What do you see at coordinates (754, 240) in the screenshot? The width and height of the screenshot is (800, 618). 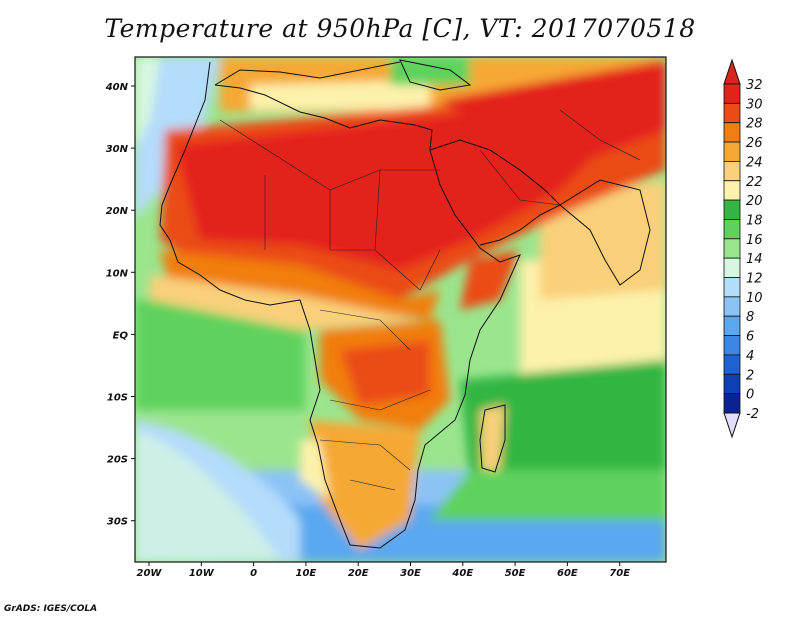 I see `colorbar-label: 16` at bounding box center [754, 240].